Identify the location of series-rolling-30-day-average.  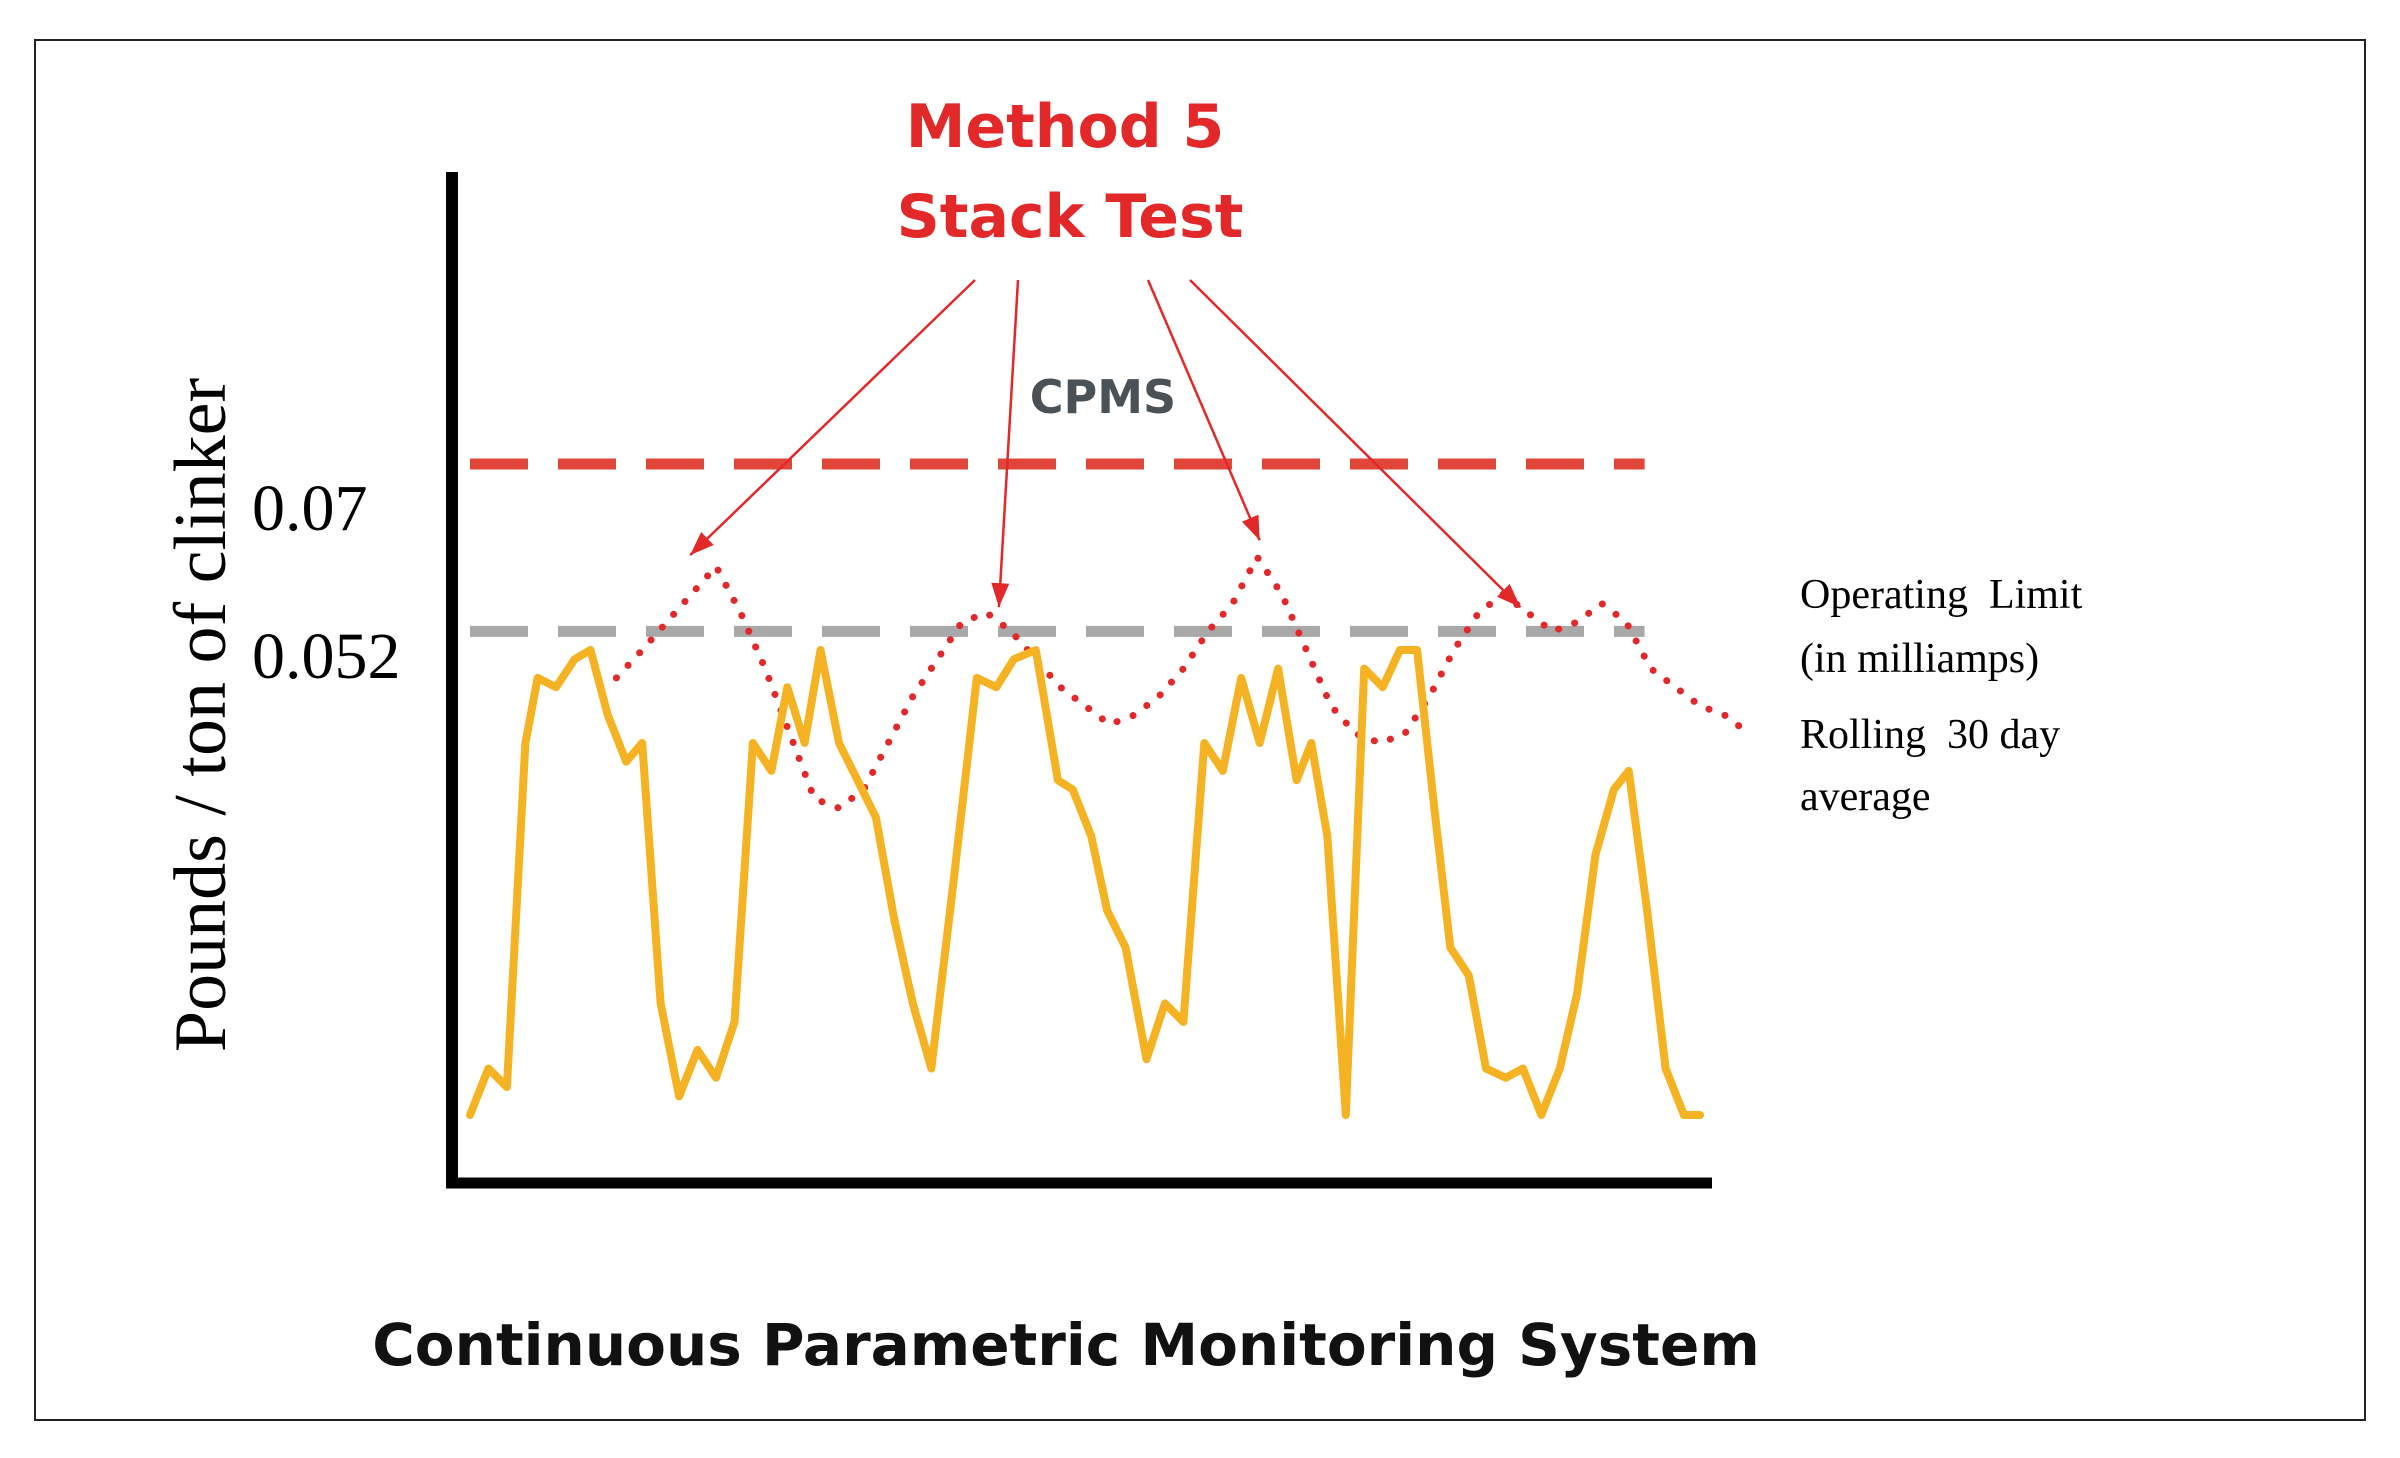
(1182, 682).